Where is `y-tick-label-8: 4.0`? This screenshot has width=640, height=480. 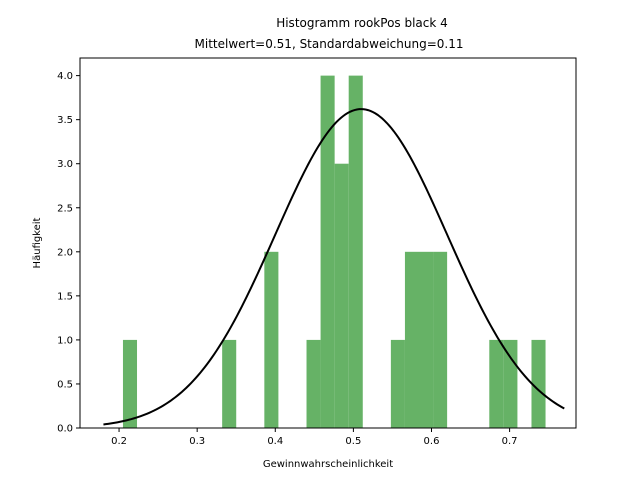 y-tick-label-8: 4.0 is located at coordinates (65, 76).